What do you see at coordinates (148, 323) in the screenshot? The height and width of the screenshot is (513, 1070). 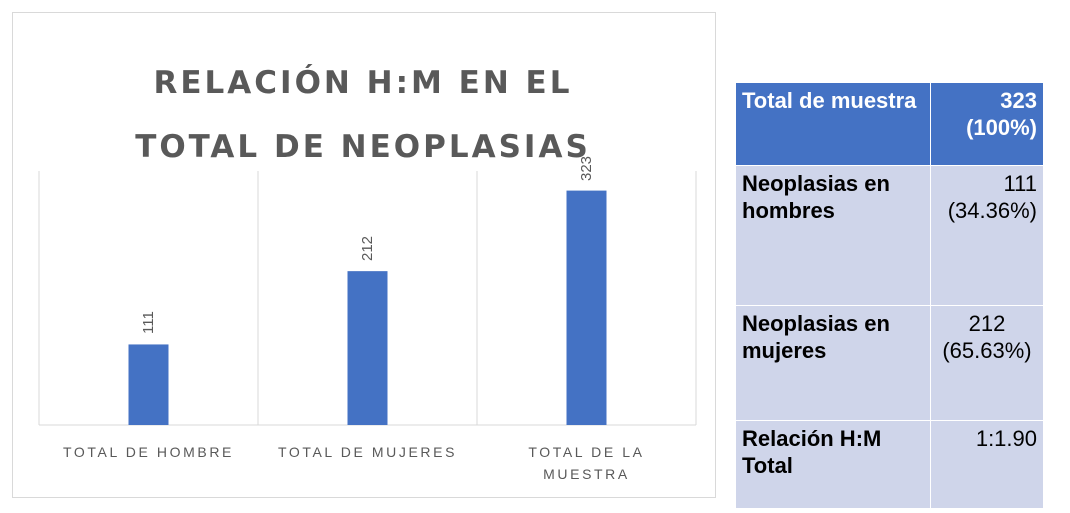 I see `data-label: 111` at bounding box center [148, 323].